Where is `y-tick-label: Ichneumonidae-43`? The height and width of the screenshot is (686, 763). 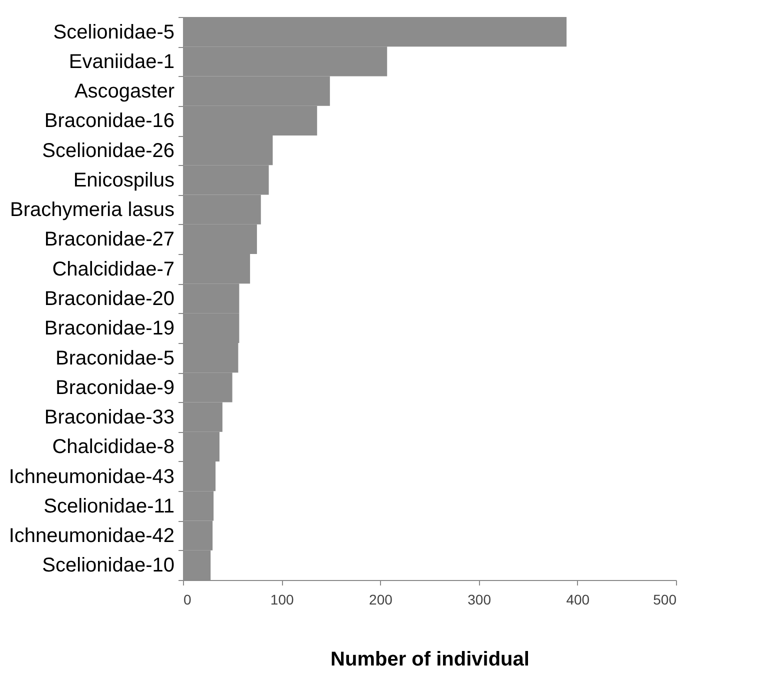
y-tick-label: Ichneumonidae-43 is located at coordinates (91, 477).